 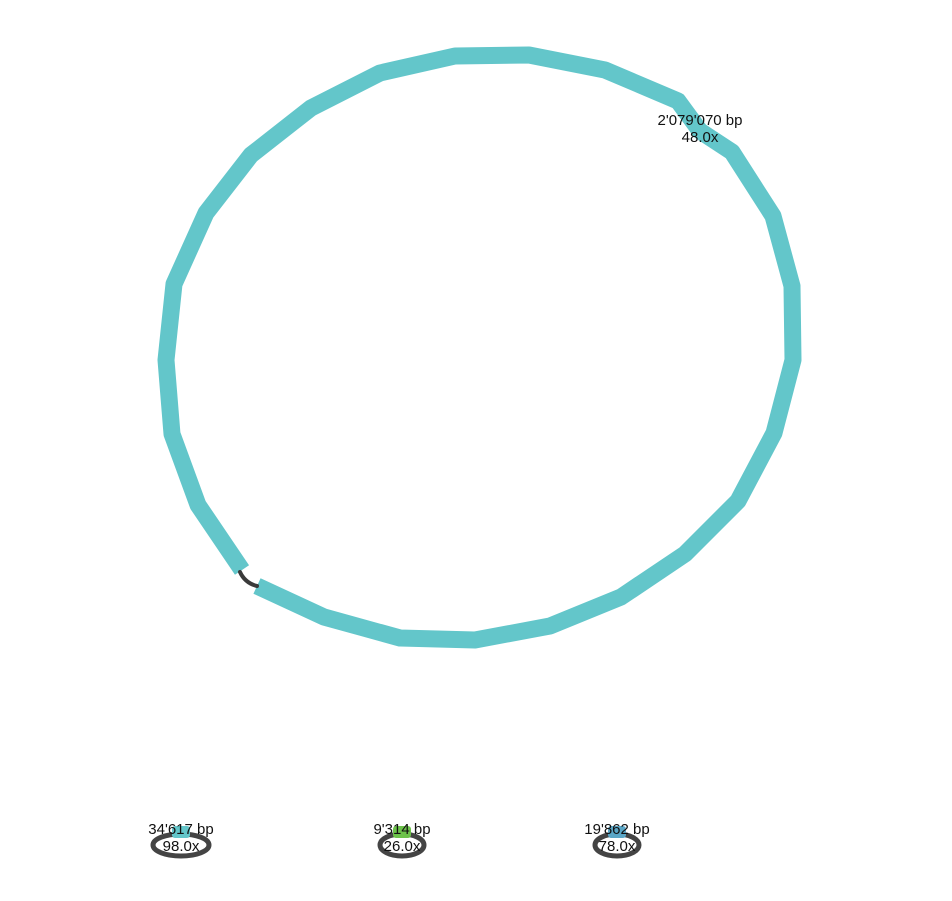 What do you see at coordinates (617, 846) in the screenshot?
I see `small-contig-3-coverage-label: 78.0x` at bounding box center [617, 846].